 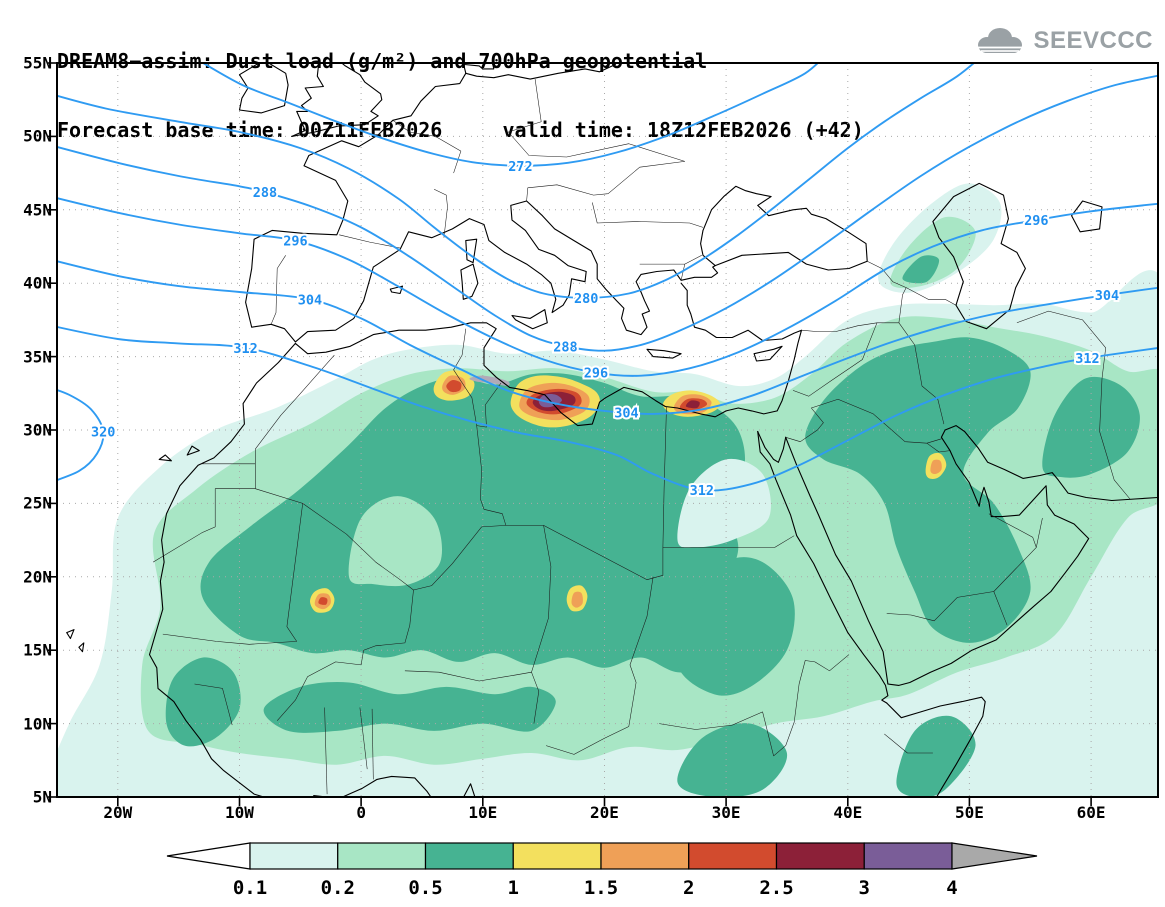 What do you see at coordinates (37, 430) in the screenshot?
I see `lat-axis-label: 30N` at bounding box center [37, 430].